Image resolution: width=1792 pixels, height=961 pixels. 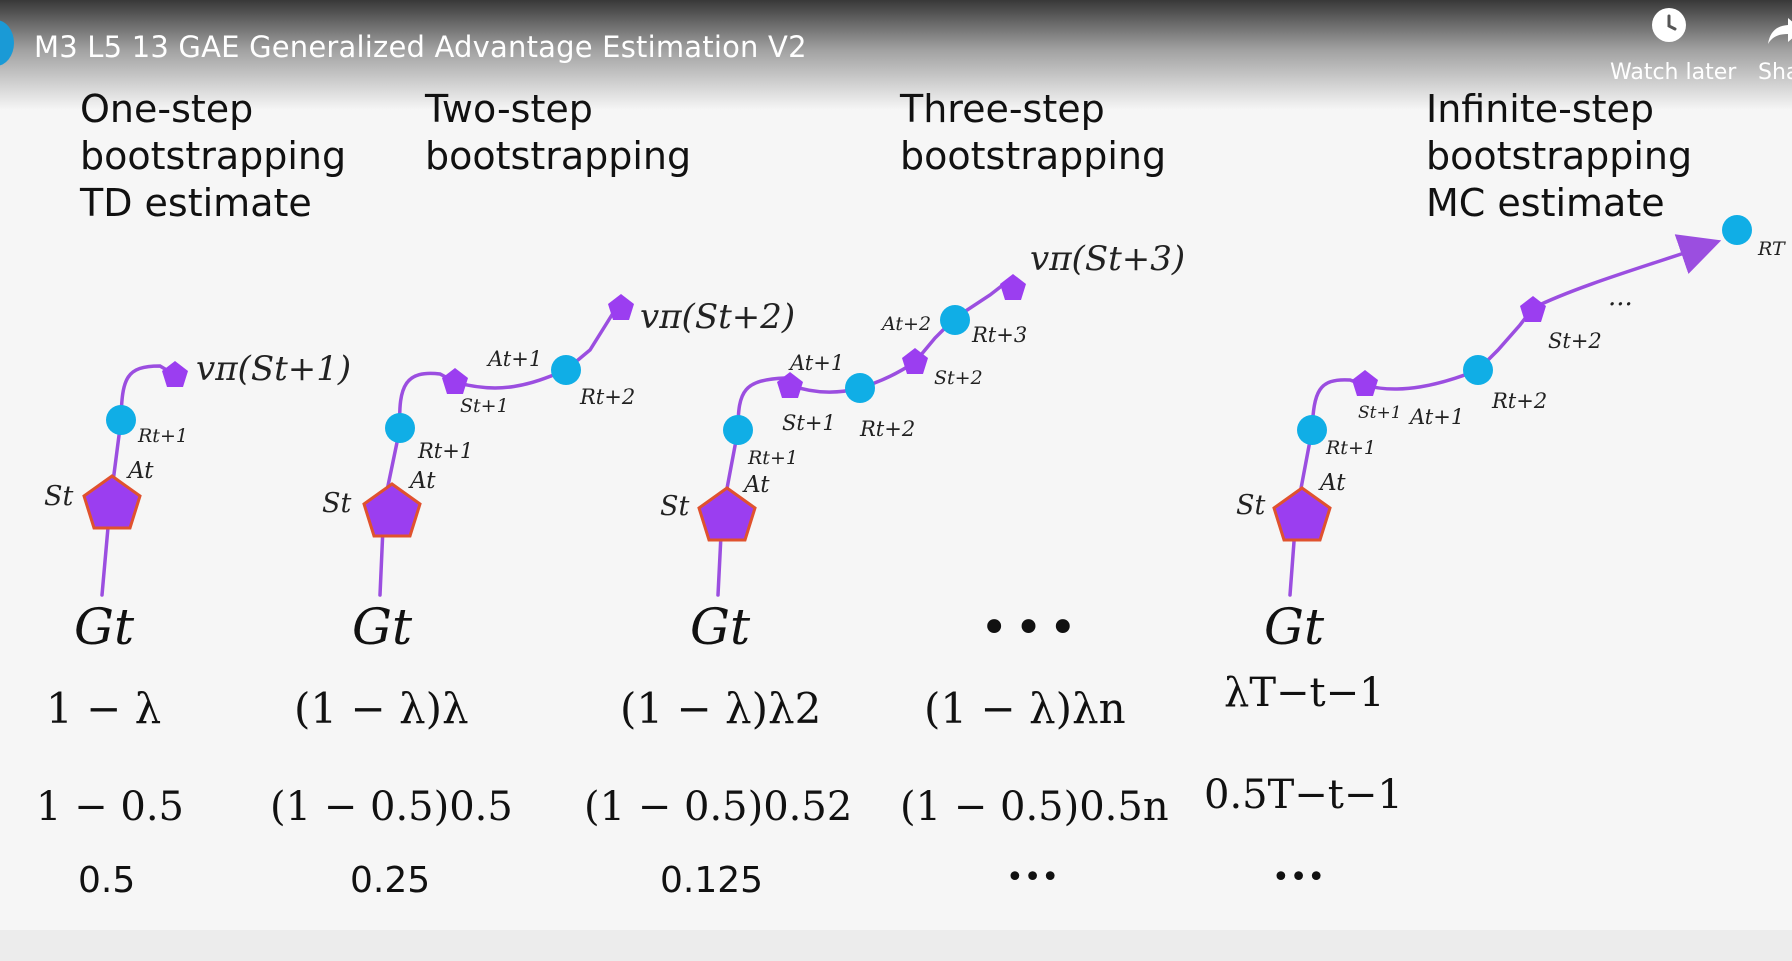 What do you see at coordinates (558, 133) in the screenshot?
I see `heading-two-step: Two-step bootstrapping` at bounding box center [558, 133].